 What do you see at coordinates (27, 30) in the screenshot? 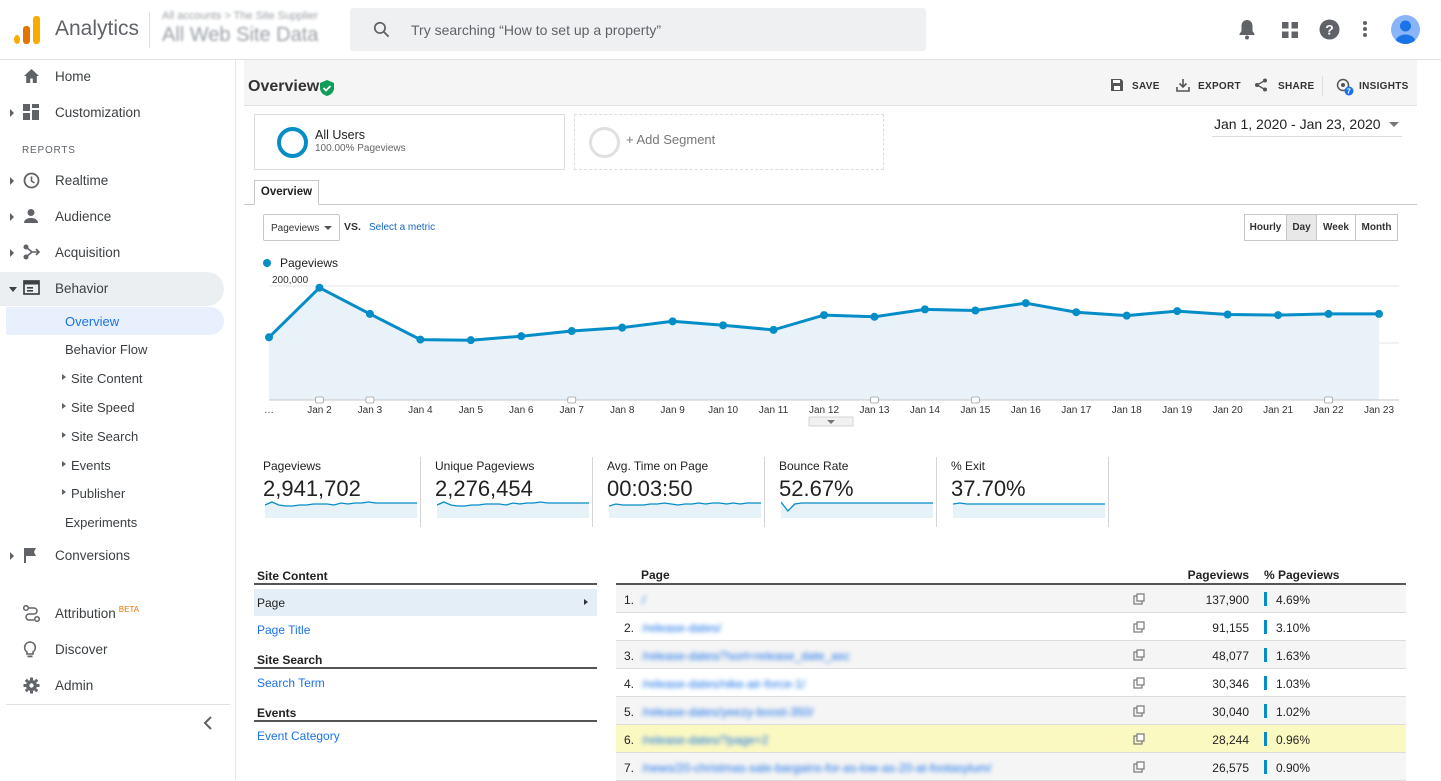
I see `analytics-logo-icon` at bounding box center [27, 30].